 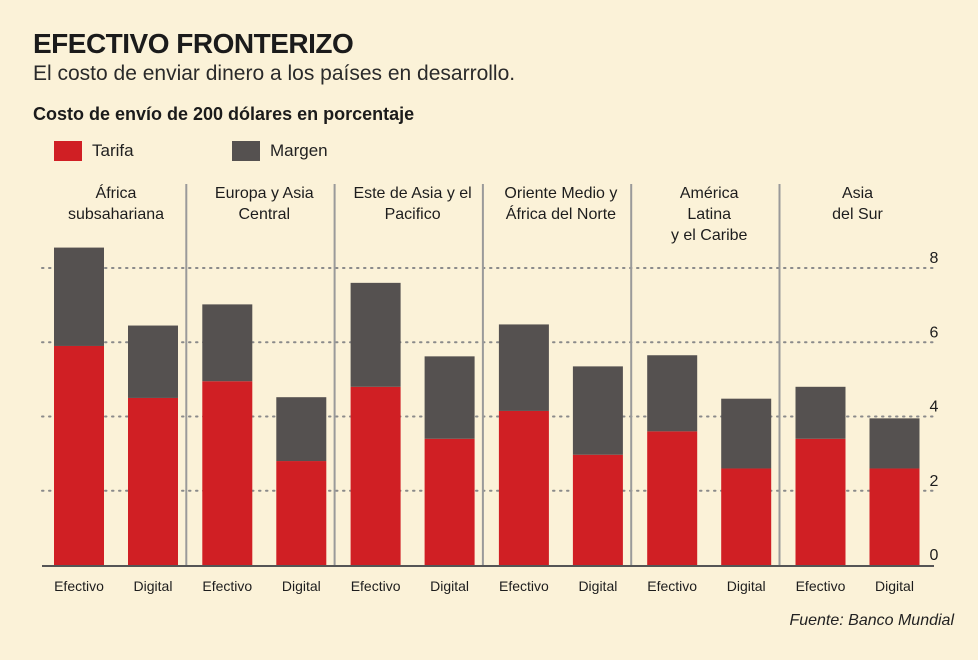 What do you see at coordinates (857, 214) in the screenshot?
I see `group-label: del Sur` at bounding box center [857, 214].